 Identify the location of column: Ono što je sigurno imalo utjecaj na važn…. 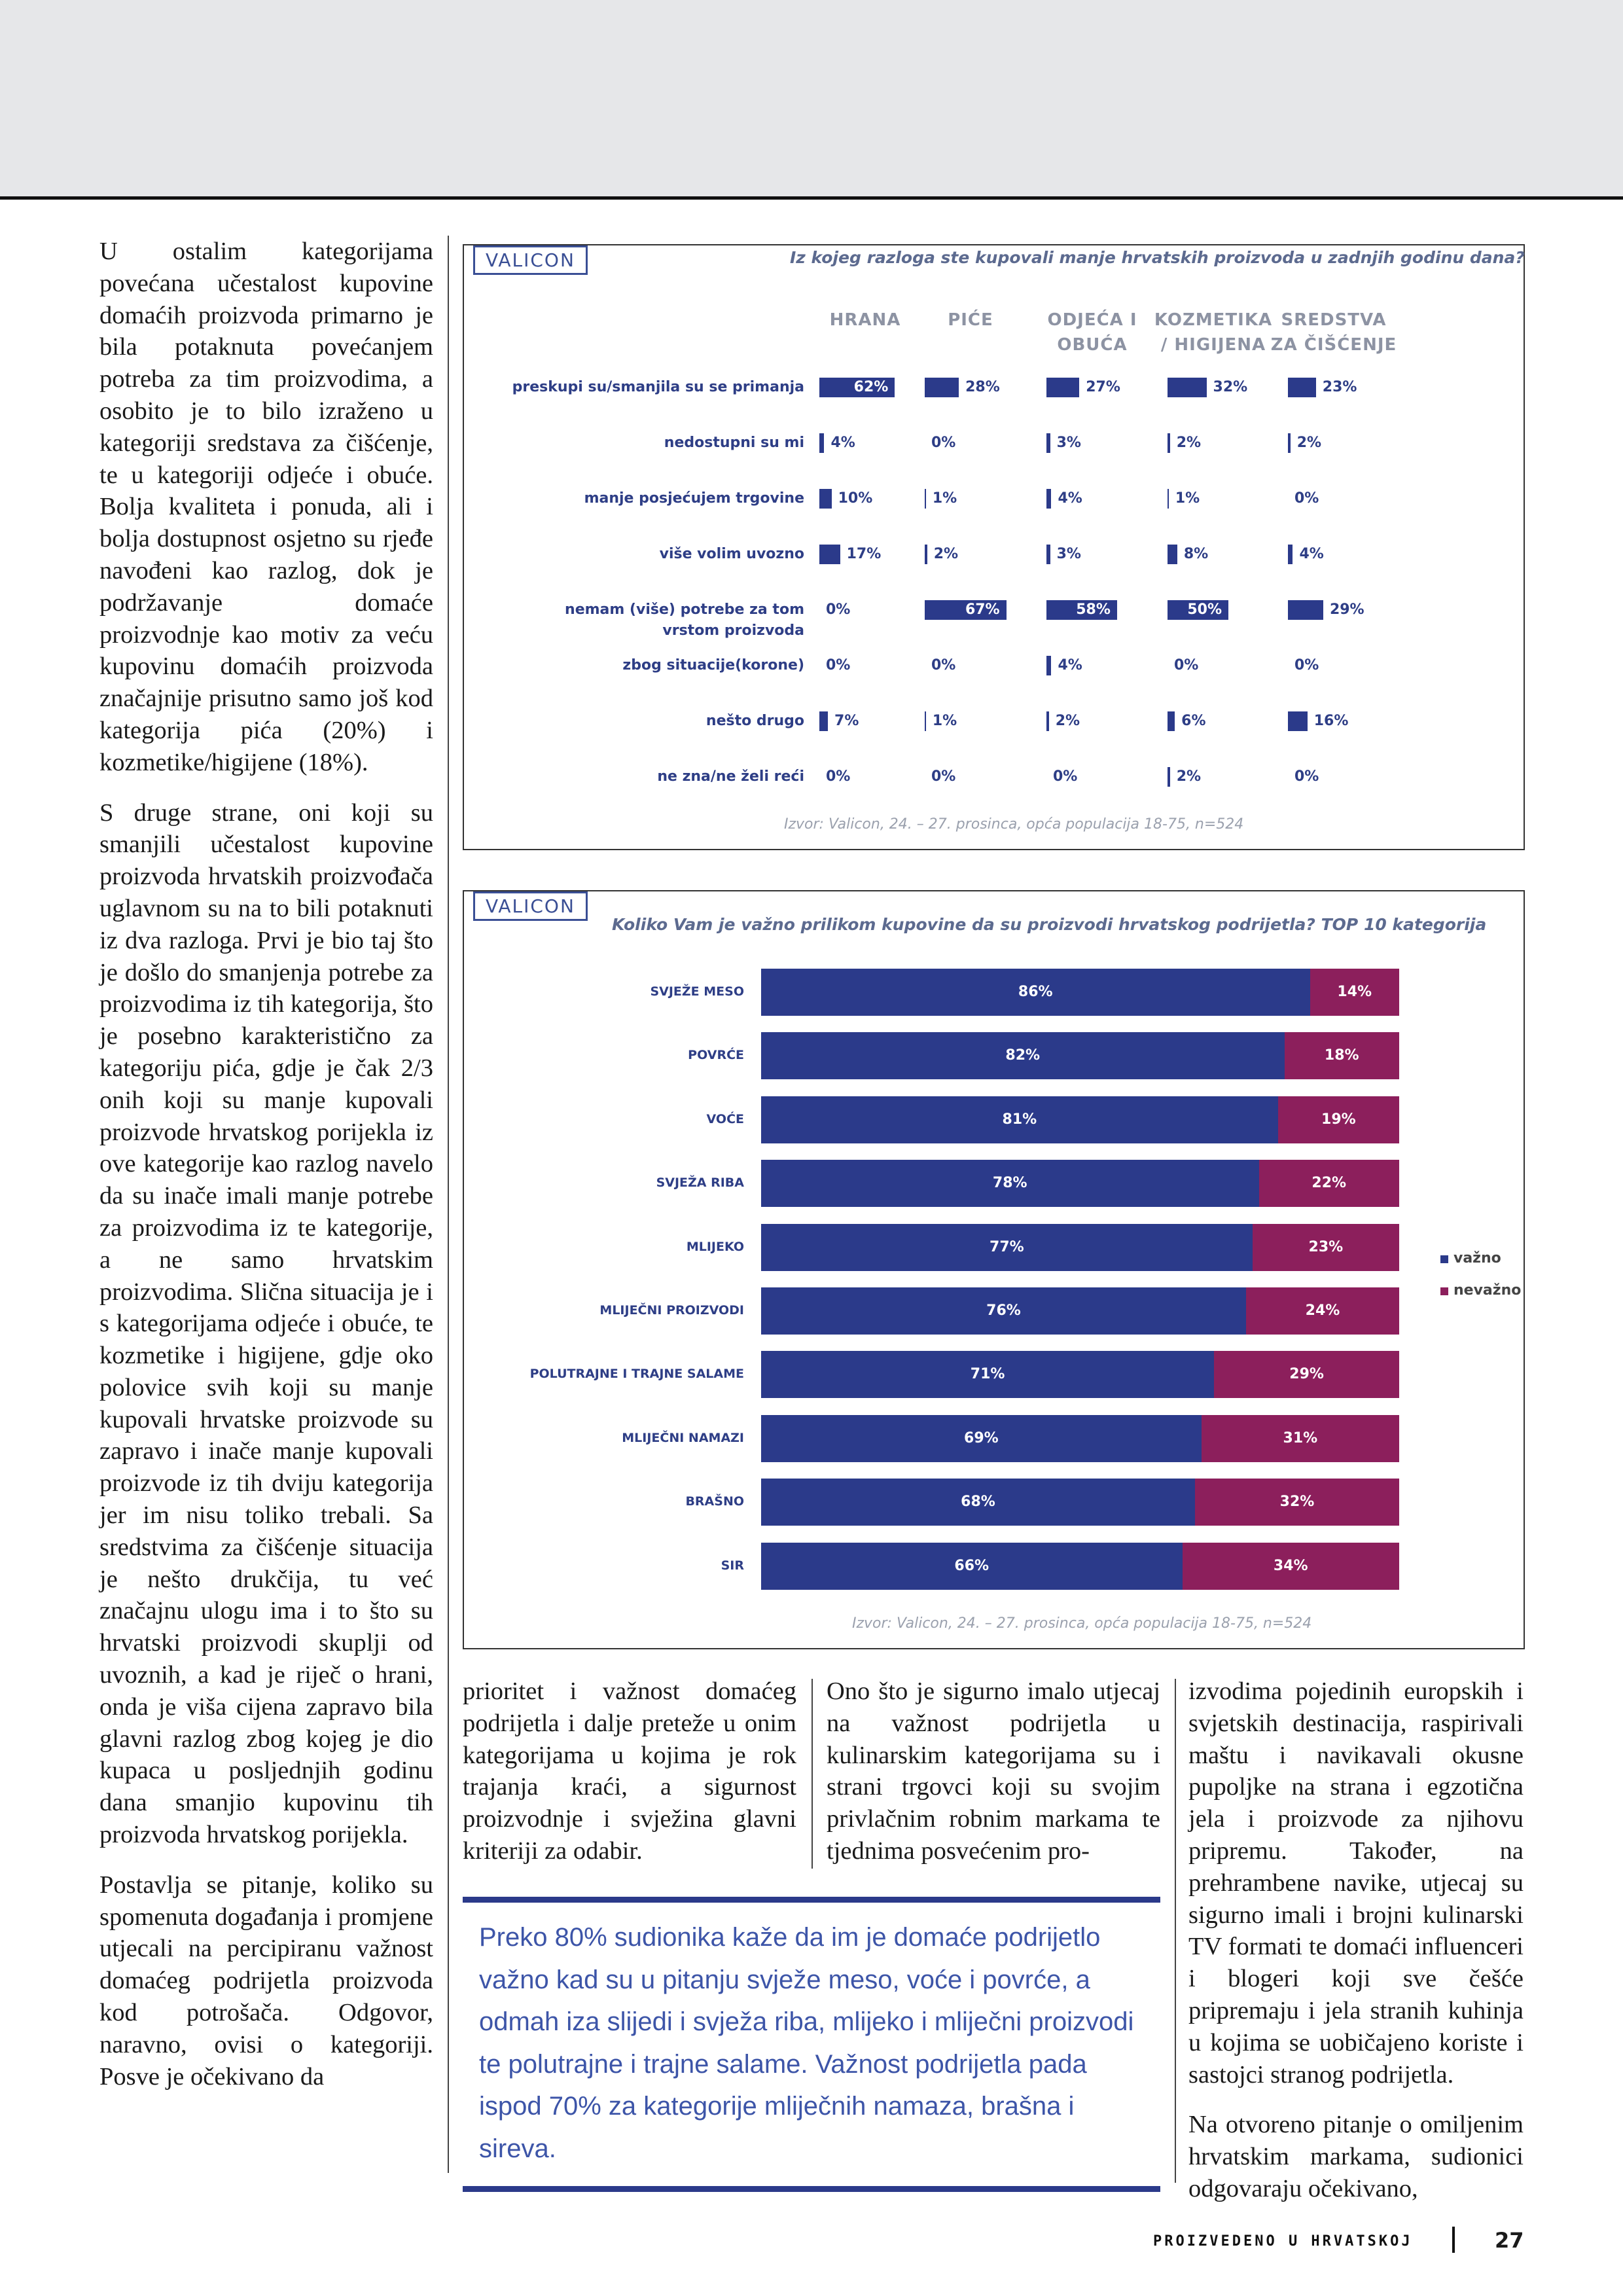
(993, 1781).